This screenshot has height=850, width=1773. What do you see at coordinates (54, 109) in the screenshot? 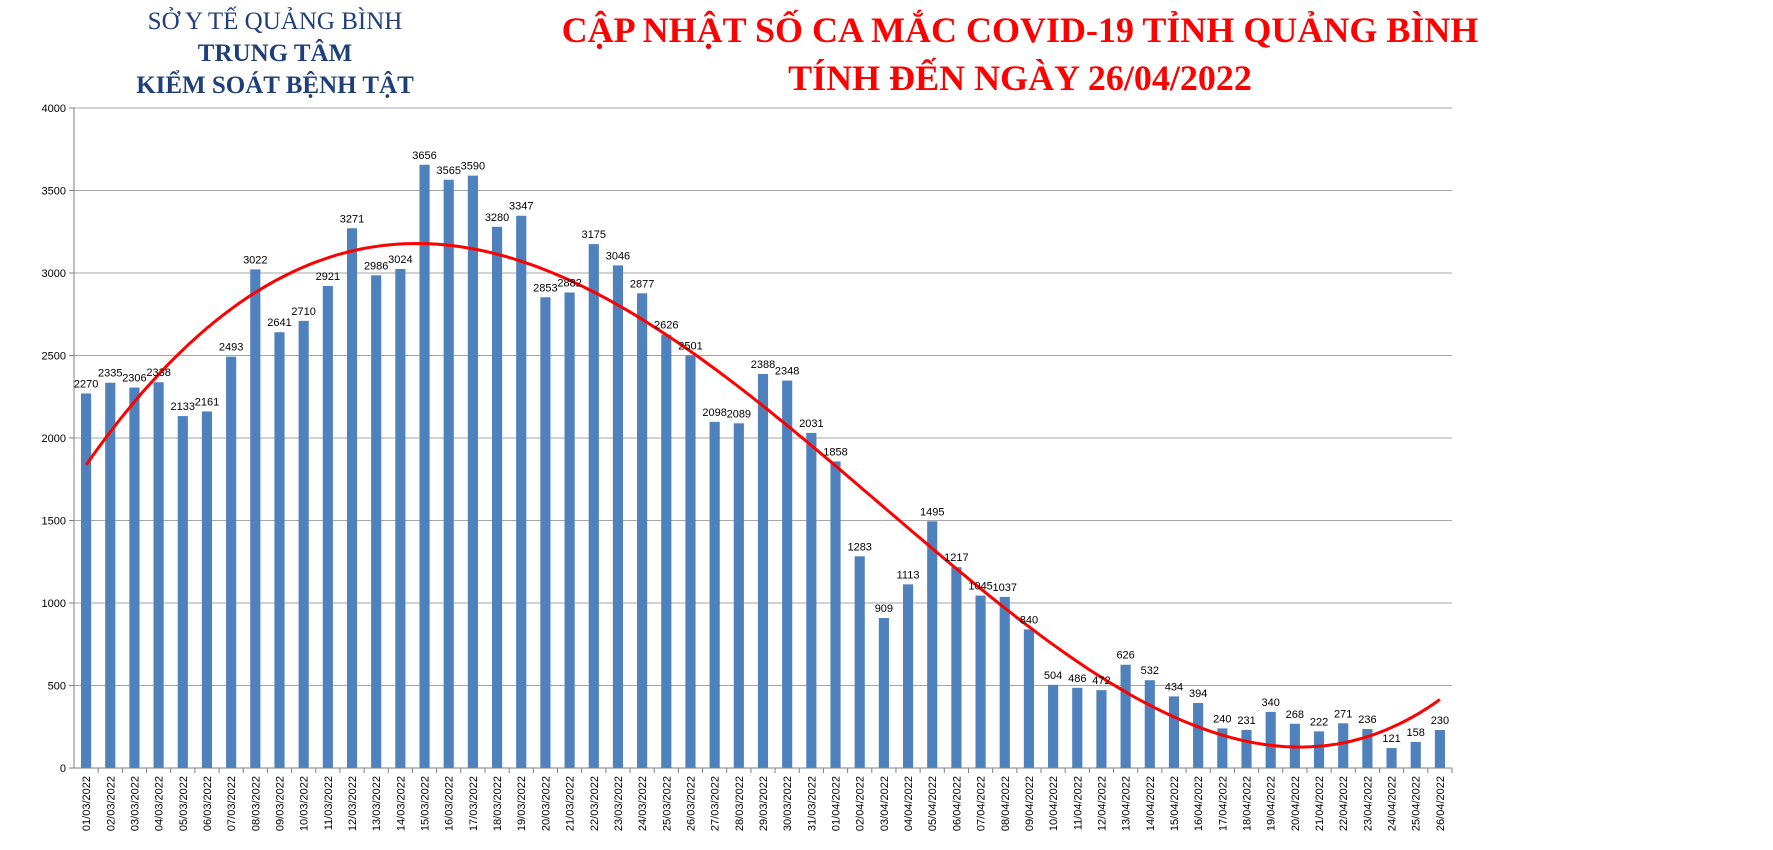
I see `y-tick-label: 4000` at bounding box center [54, 109].